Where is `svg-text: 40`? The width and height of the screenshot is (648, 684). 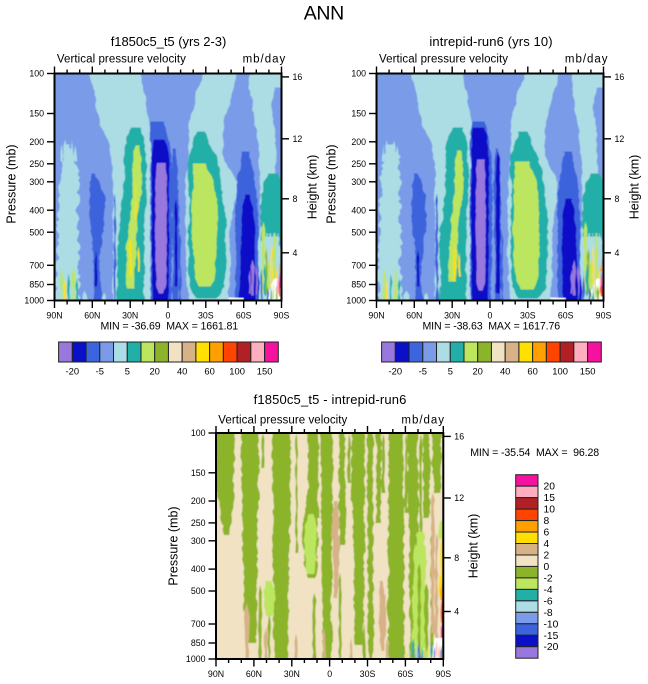 svg-text: 40 is located at coordinates (182, 371).